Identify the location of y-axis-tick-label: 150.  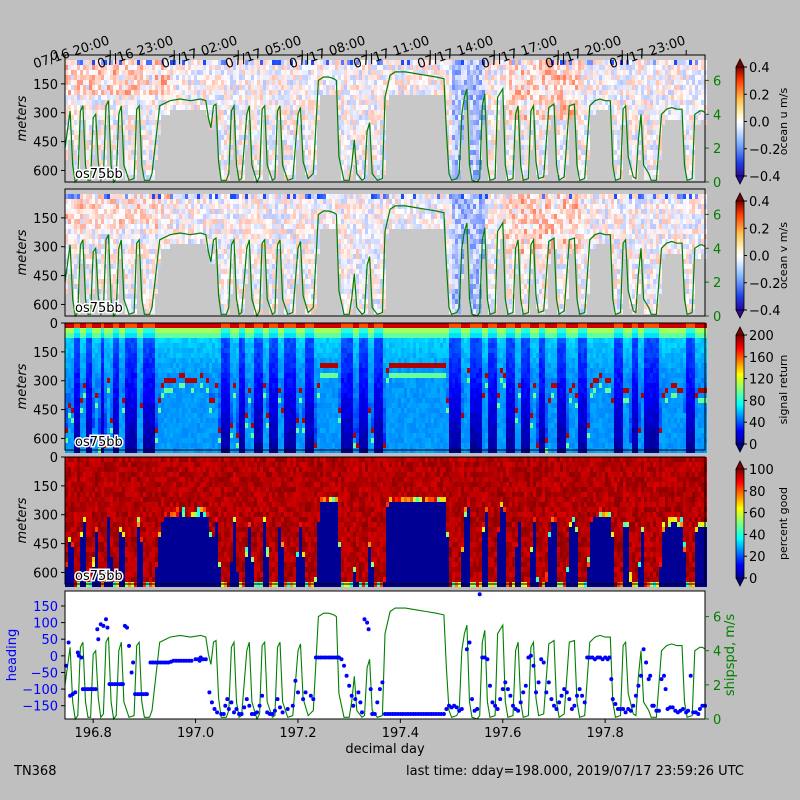
(45, 85).